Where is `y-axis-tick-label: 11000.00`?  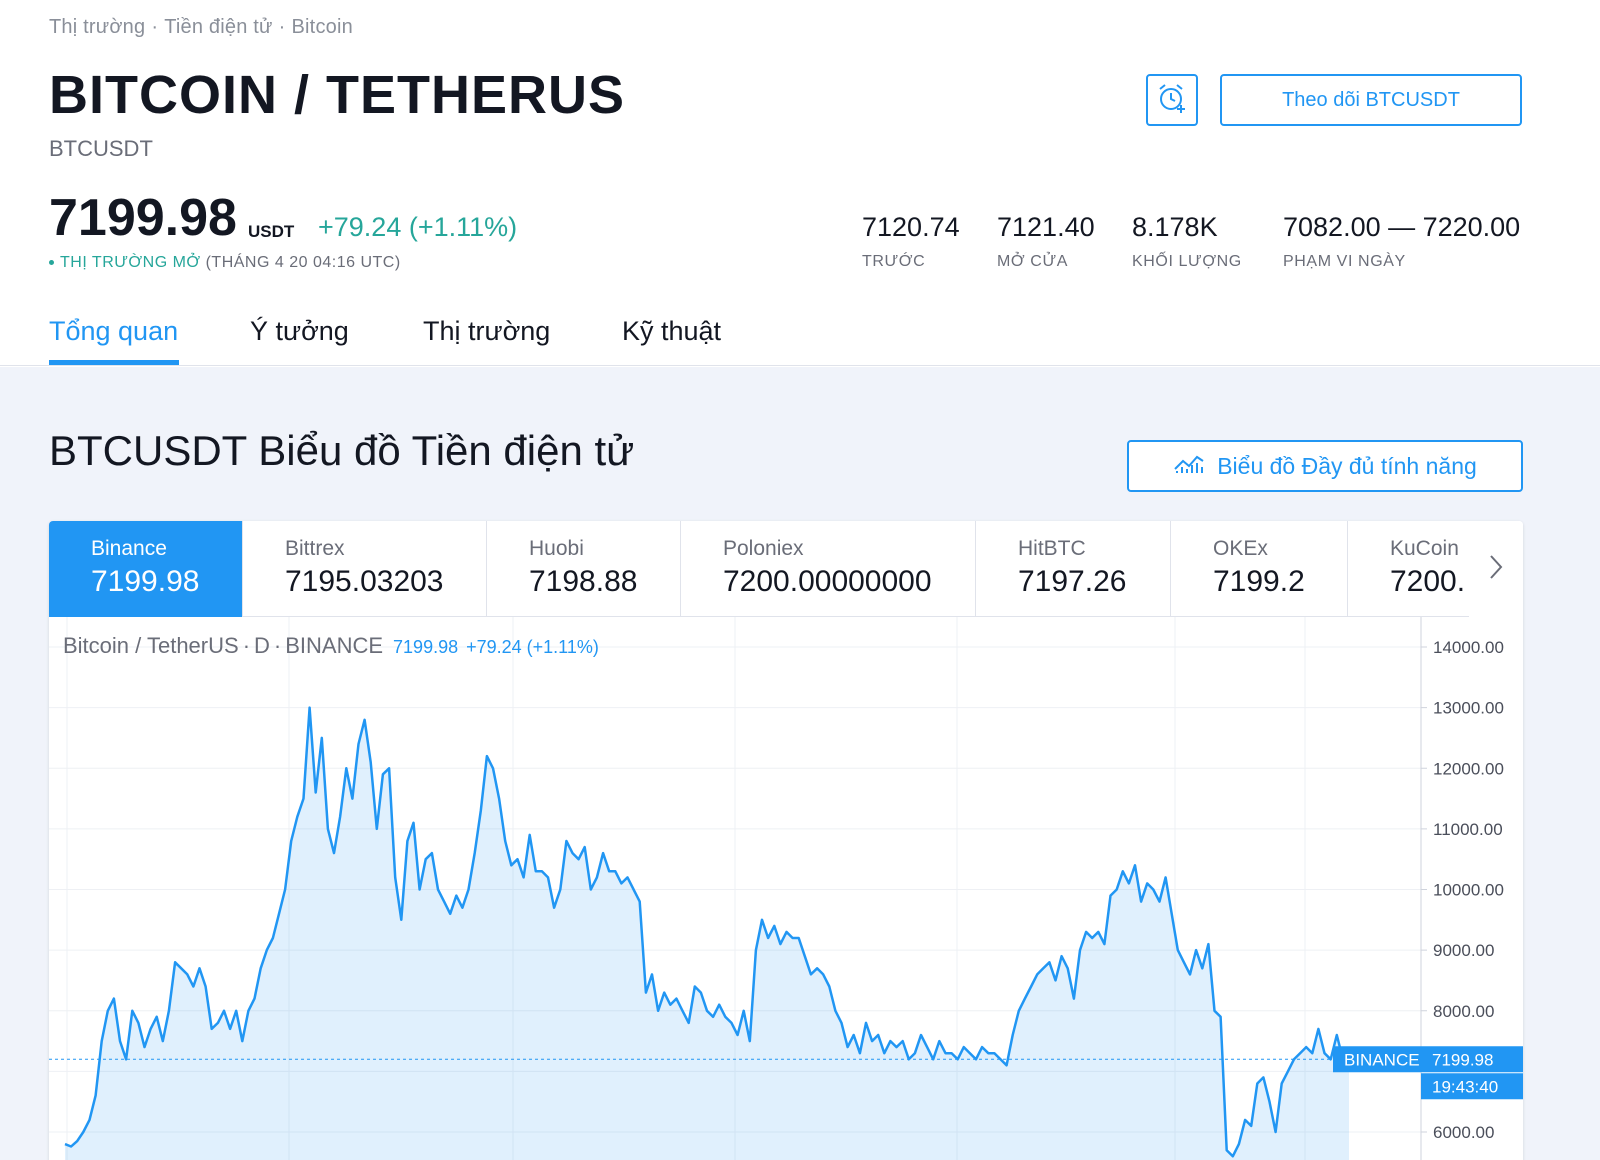 y-axis-tick-label: 11000.00 is located at coordinates (1468, 829).